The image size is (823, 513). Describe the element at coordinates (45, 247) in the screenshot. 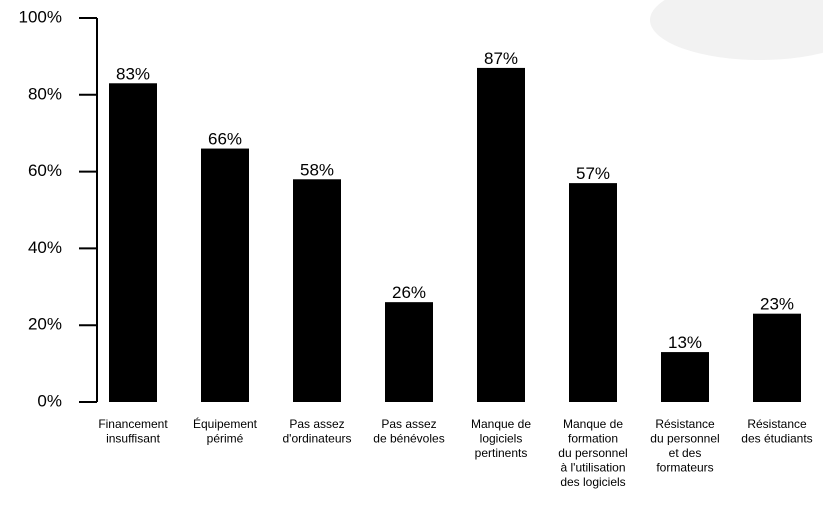

I see `y-tick-label: 40%` at that location.